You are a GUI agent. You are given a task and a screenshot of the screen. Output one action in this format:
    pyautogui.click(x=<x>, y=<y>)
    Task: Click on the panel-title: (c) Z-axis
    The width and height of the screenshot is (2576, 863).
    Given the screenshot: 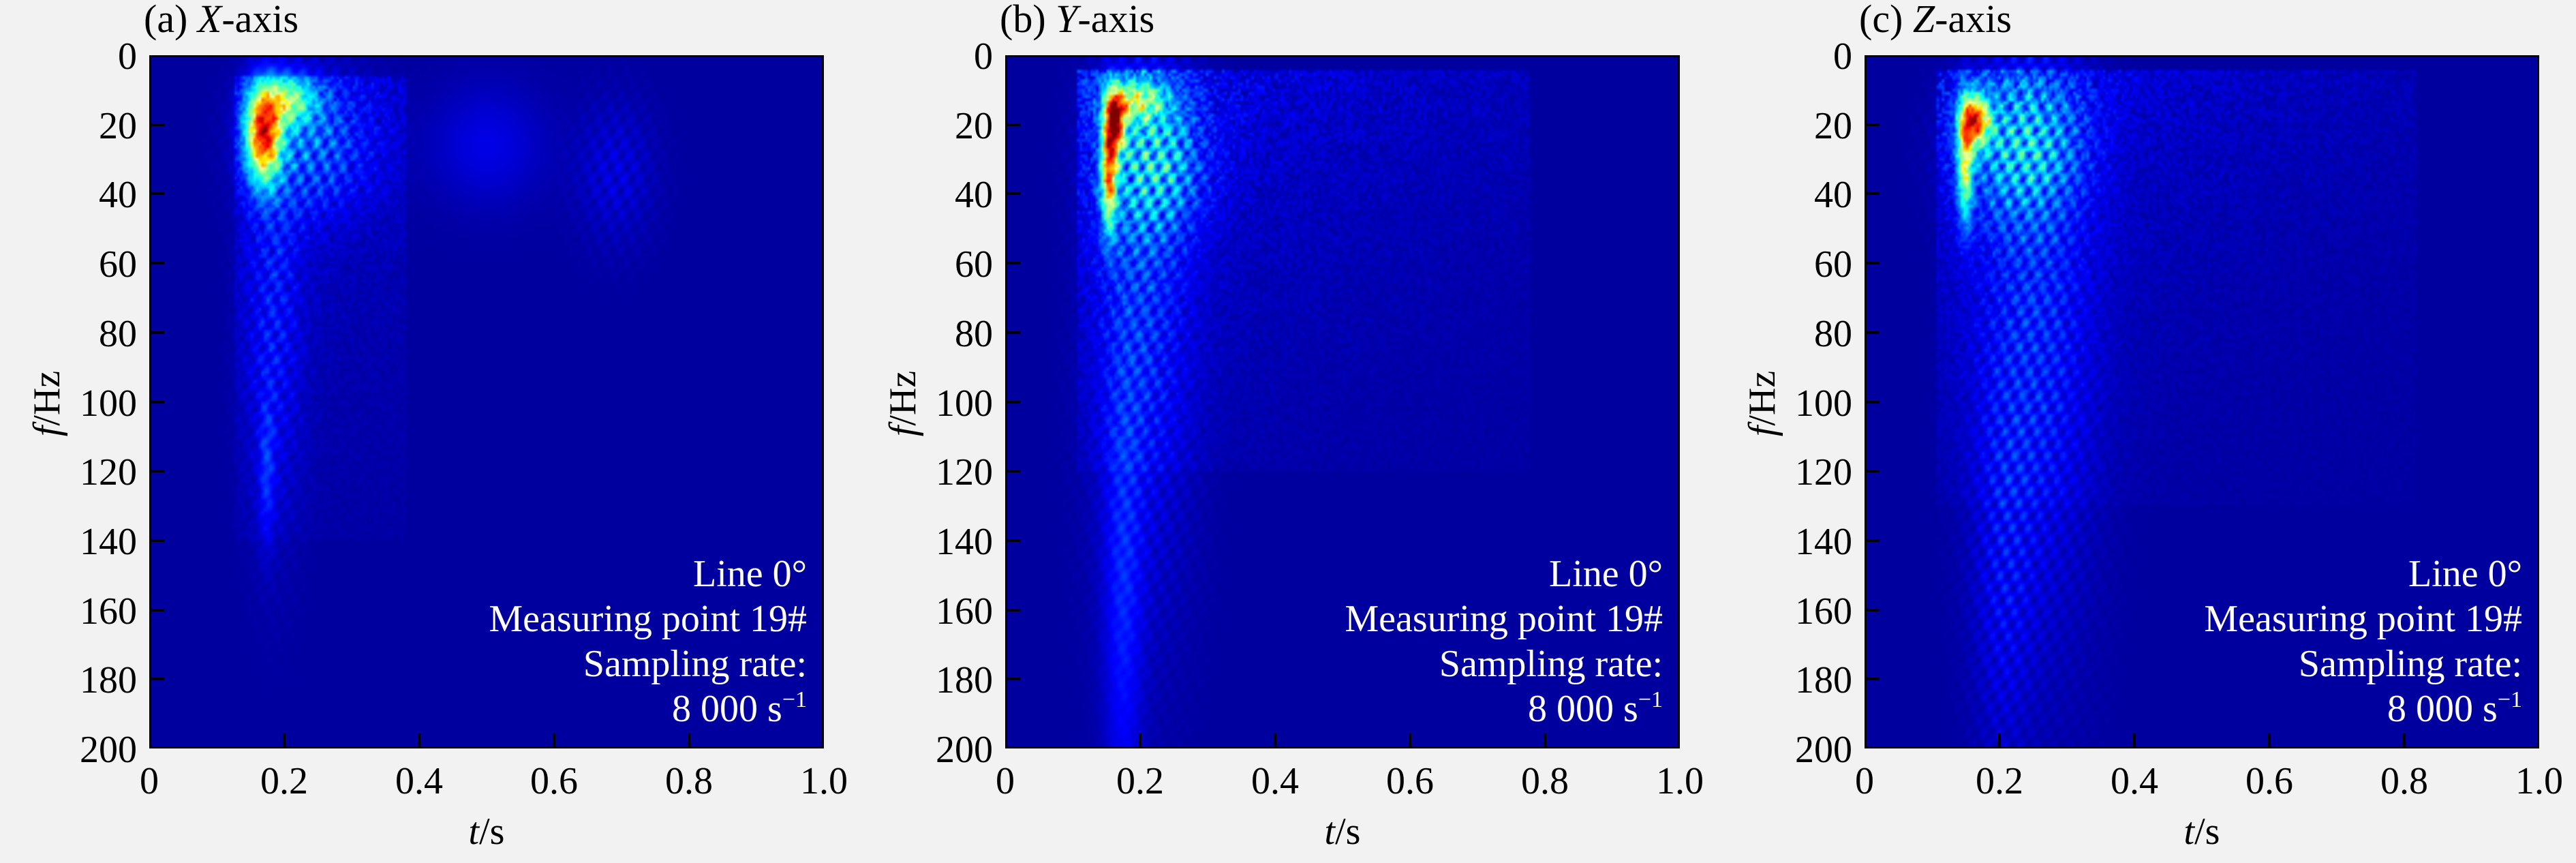 What is the action you would take?
    pyautogui.click(x=1935, y=21)
    